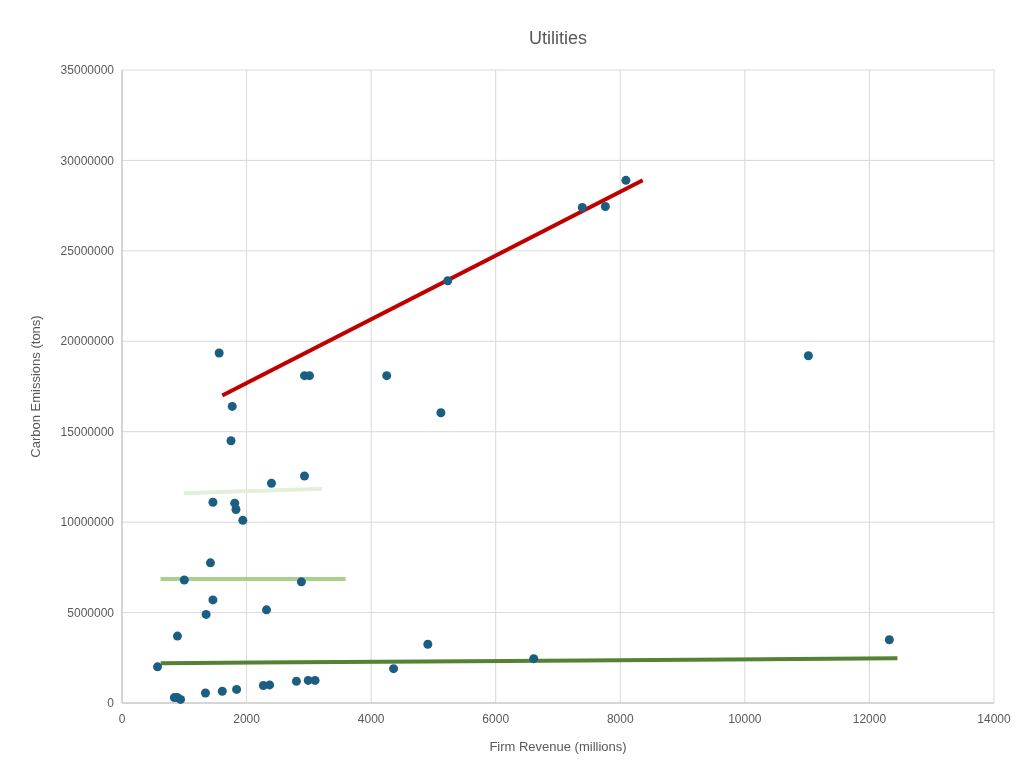 This screenshot has height=783, width=1024. Describe the element at coordinates (994, 719) in the screenshot. I see `x-tick-label: 14000` at that location.